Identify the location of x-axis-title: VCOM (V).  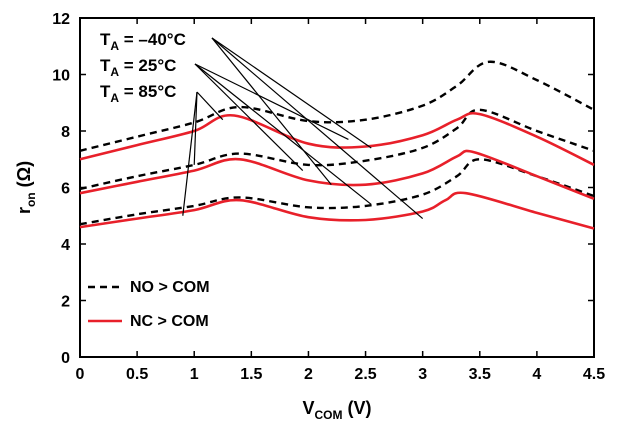
(336, 409).